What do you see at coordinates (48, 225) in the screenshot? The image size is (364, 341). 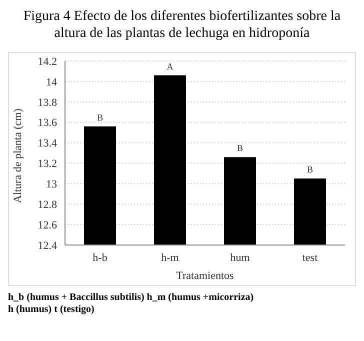 I see `y-tick-label: 12.6` at bounding box center [48, 225].